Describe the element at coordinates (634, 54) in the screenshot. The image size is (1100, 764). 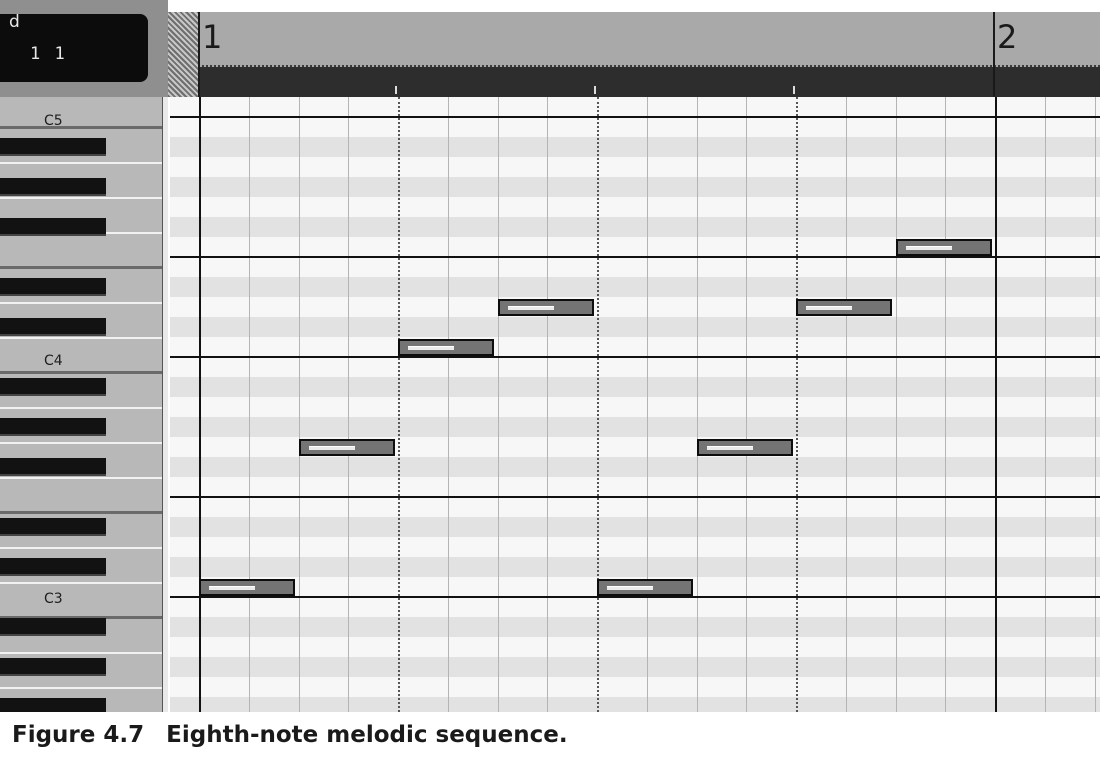
I see `timeline-ruler: 1 2` at that location.